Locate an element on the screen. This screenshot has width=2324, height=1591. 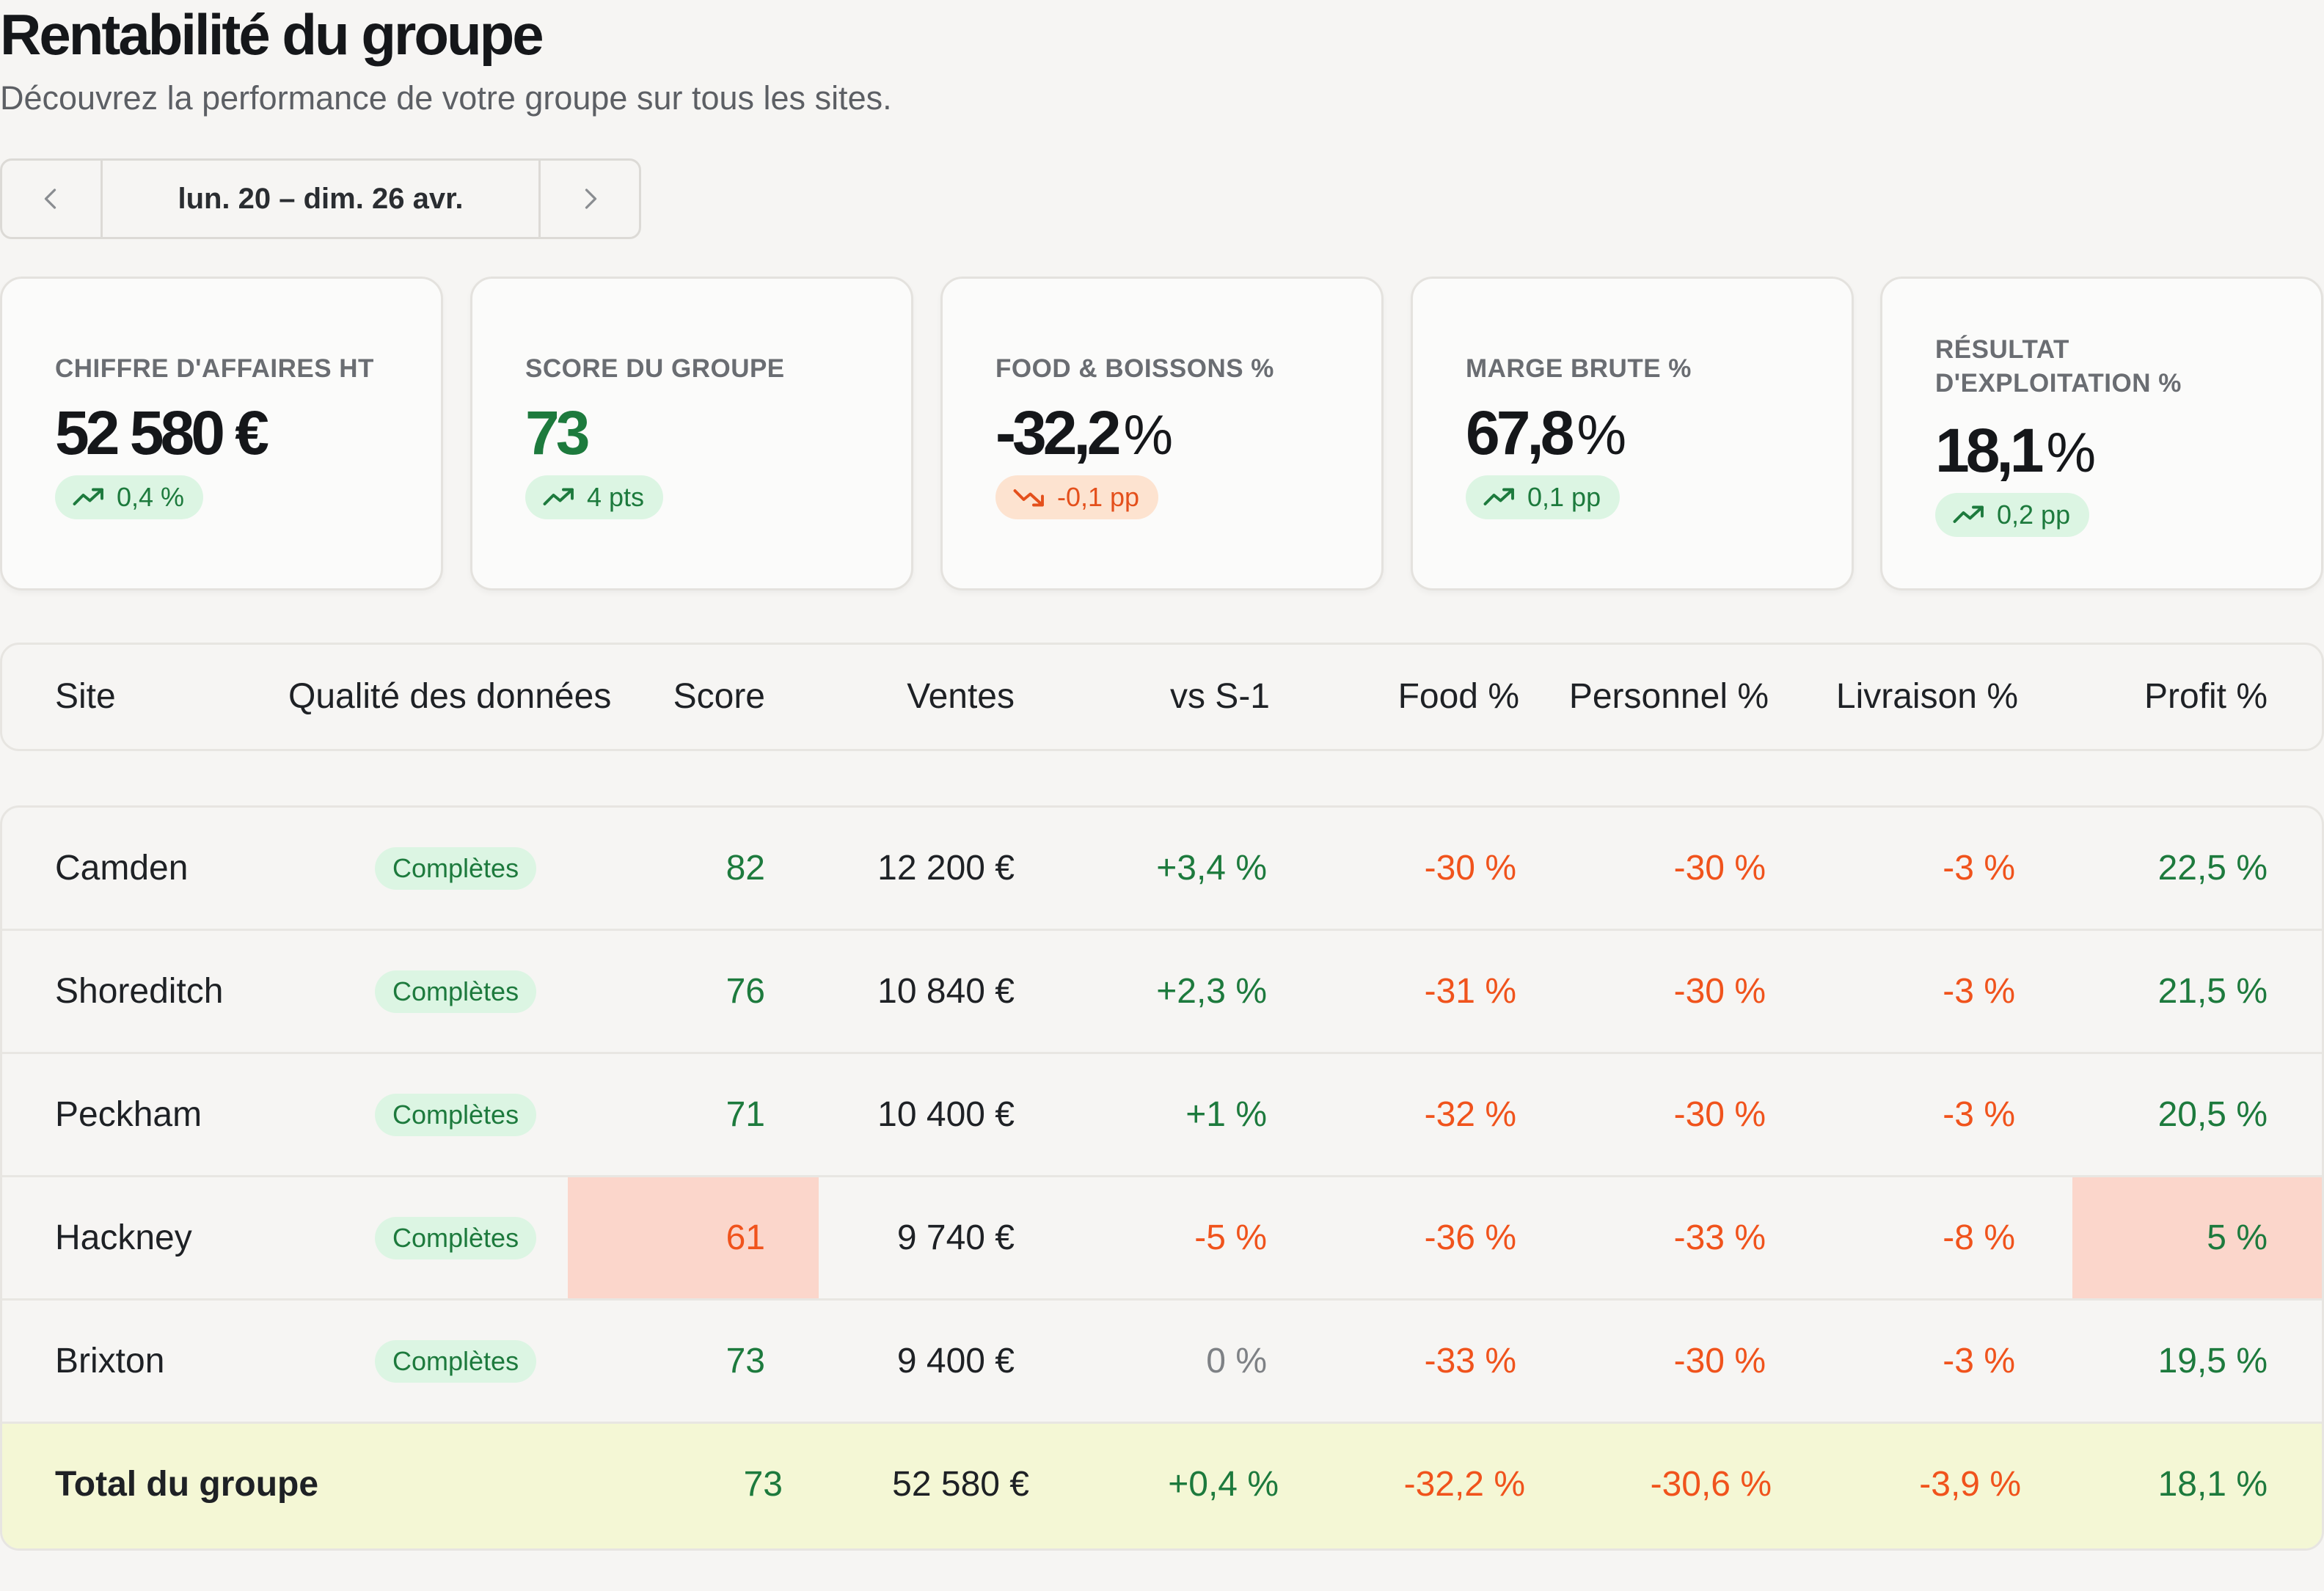
vs-previous-week-cell: +3,4 % is located at coordinates (1211, 868).